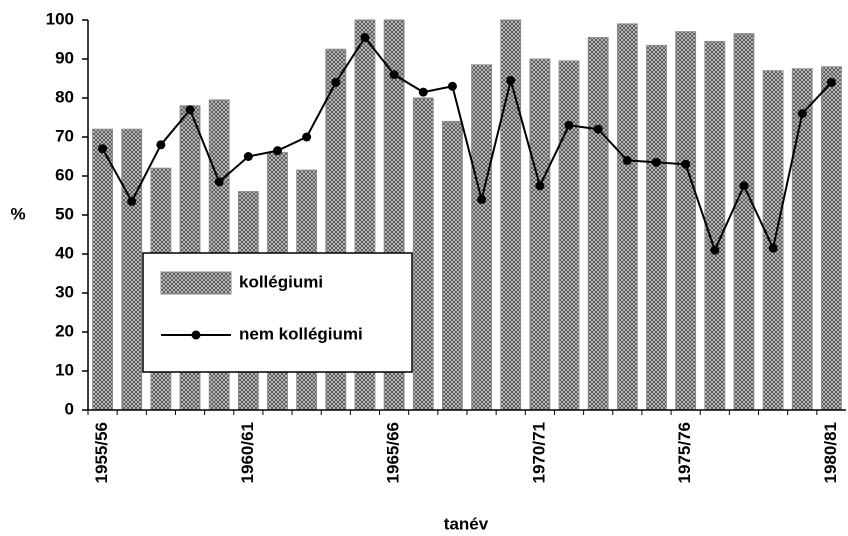 The width and height of the screenshot is (848, 536). What do you see at coordinates (64, 369) in the screenshot?
I see `y-tick-label: 10` at bounding box center [64, 369].